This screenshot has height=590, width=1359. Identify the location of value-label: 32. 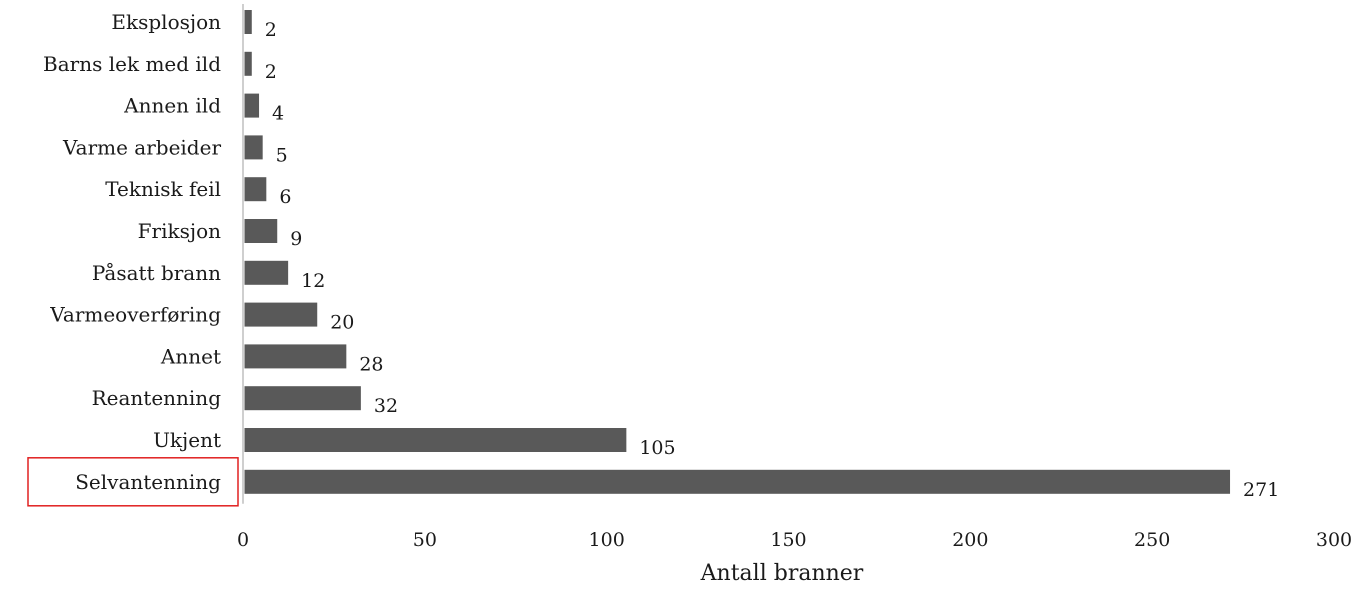
(386, 406).